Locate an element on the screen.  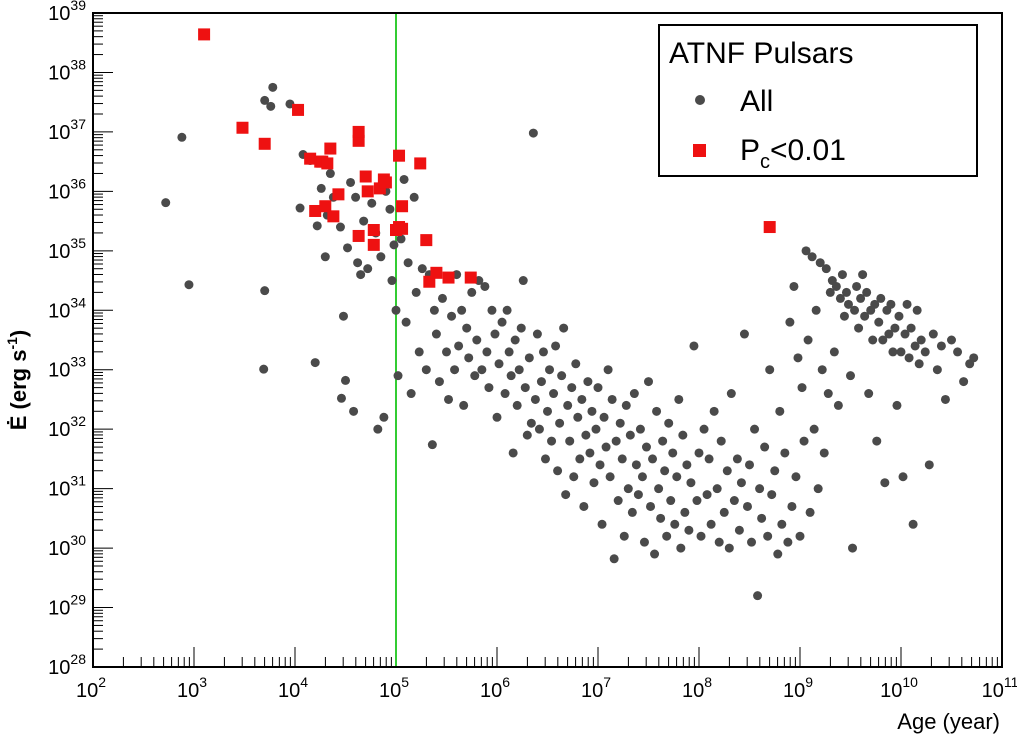
legend-label-pc-sub: c is located at coordinates (765, 162).